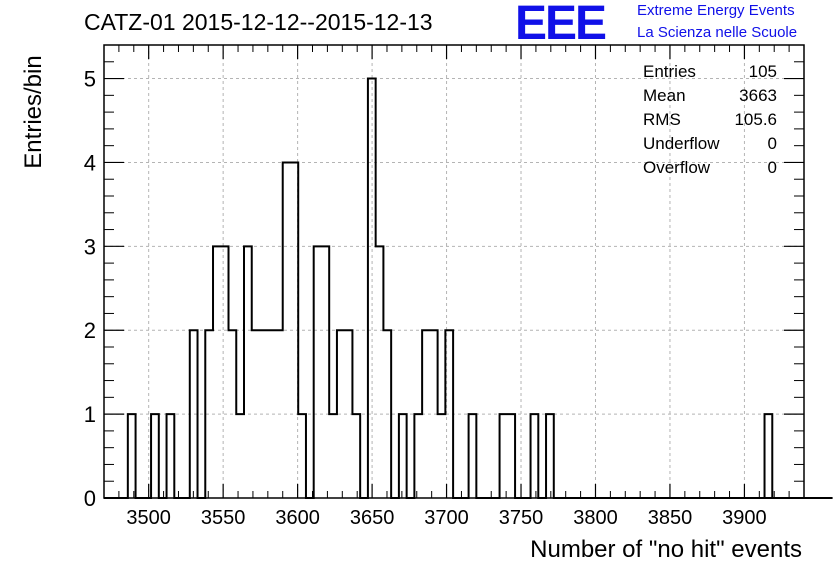  Describe the element at coordinates (710, 96) in the screenshot. I see `stat-row-mean: Mean 3663` at that location.